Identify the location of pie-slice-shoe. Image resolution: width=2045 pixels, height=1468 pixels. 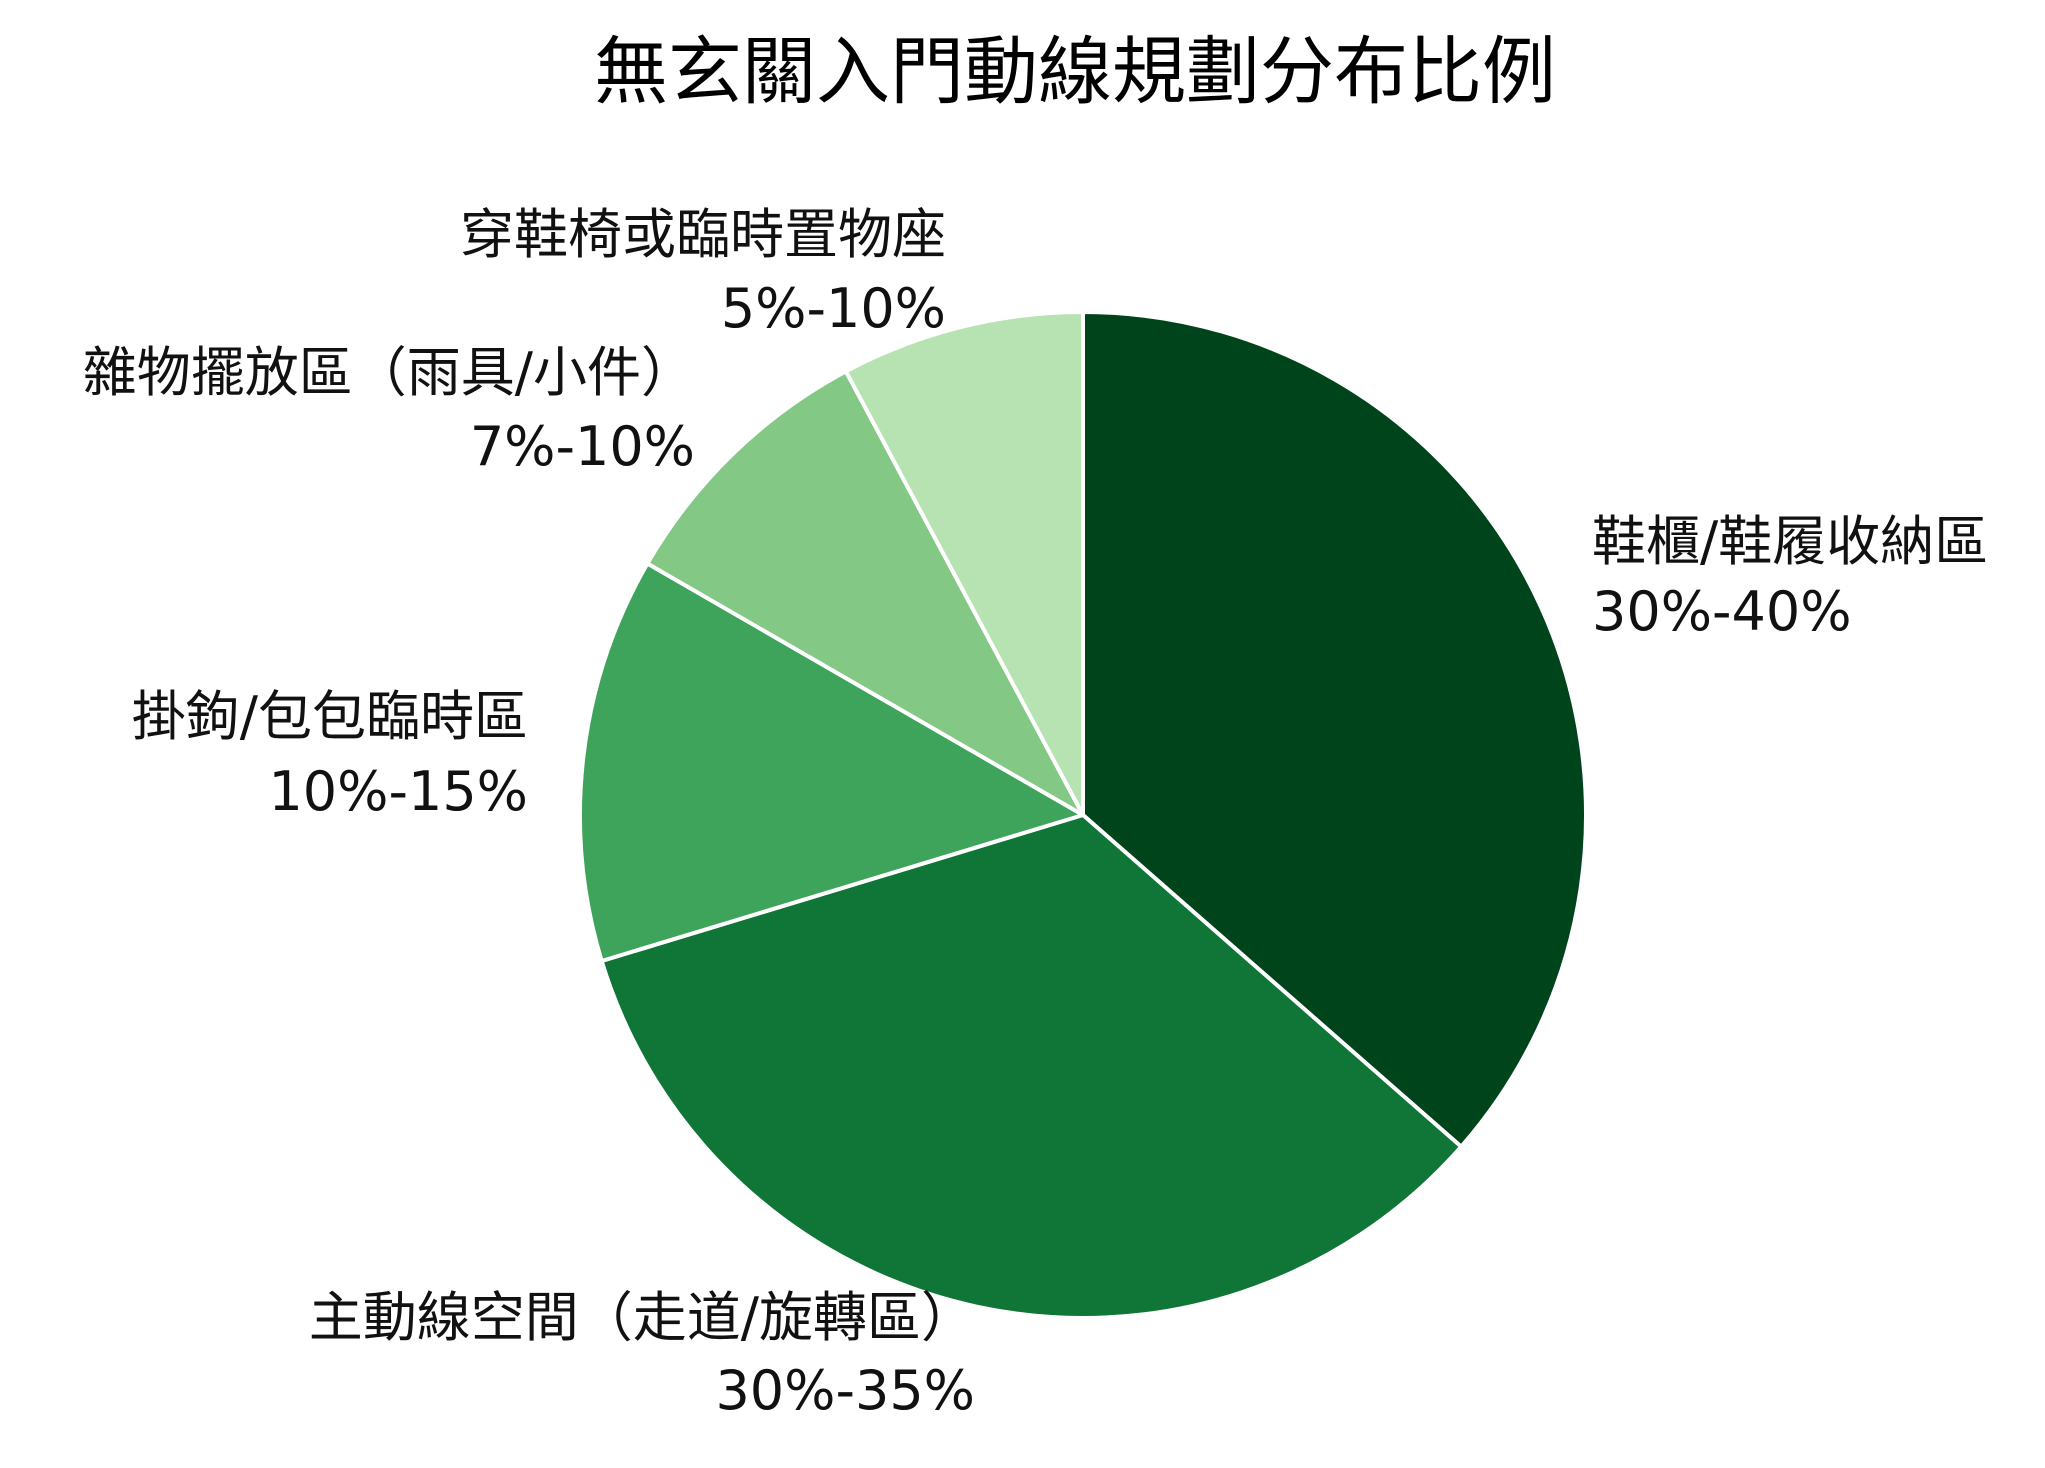
(1334, 729).